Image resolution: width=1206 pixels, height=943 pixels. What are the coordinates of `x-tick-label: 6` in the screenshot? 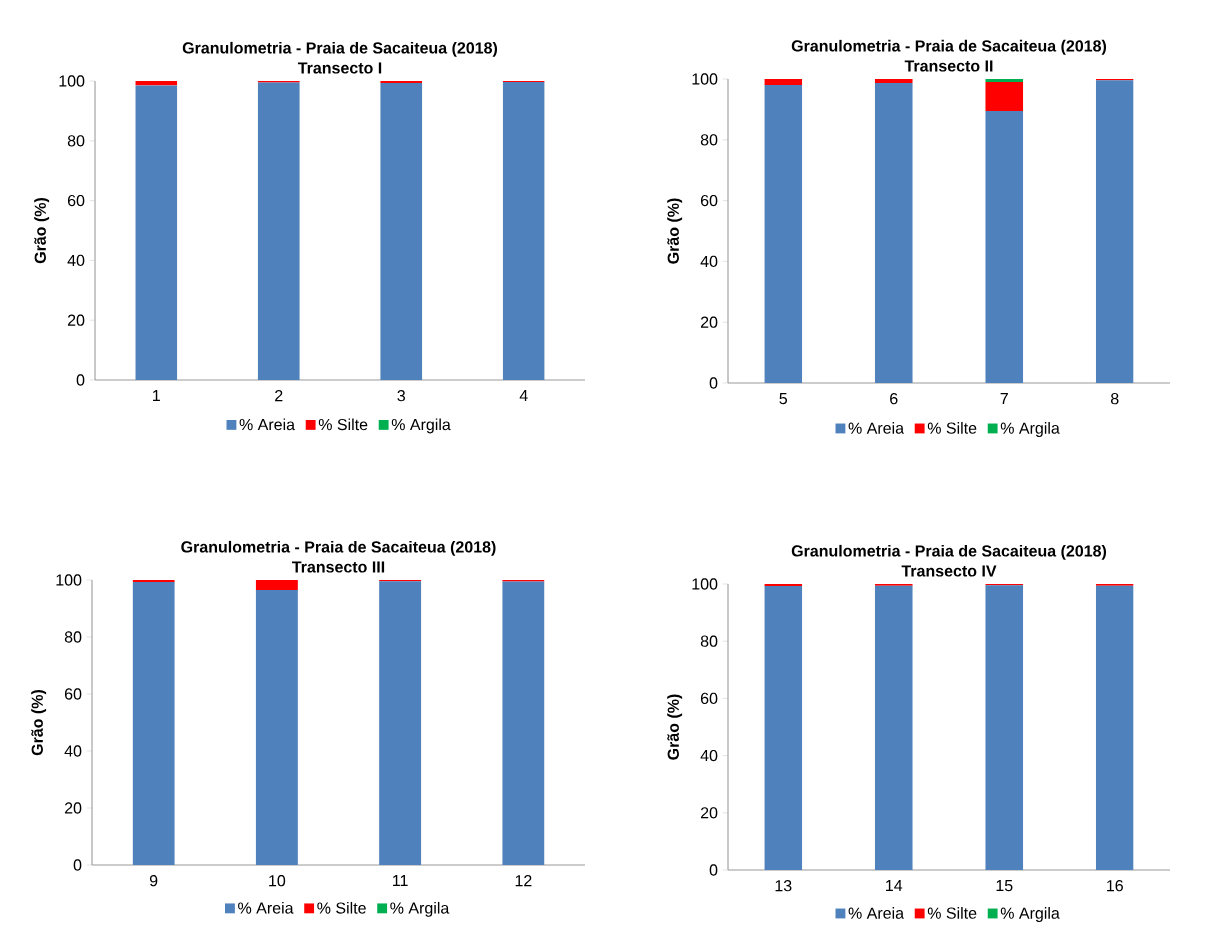 It's located at (894, 399).